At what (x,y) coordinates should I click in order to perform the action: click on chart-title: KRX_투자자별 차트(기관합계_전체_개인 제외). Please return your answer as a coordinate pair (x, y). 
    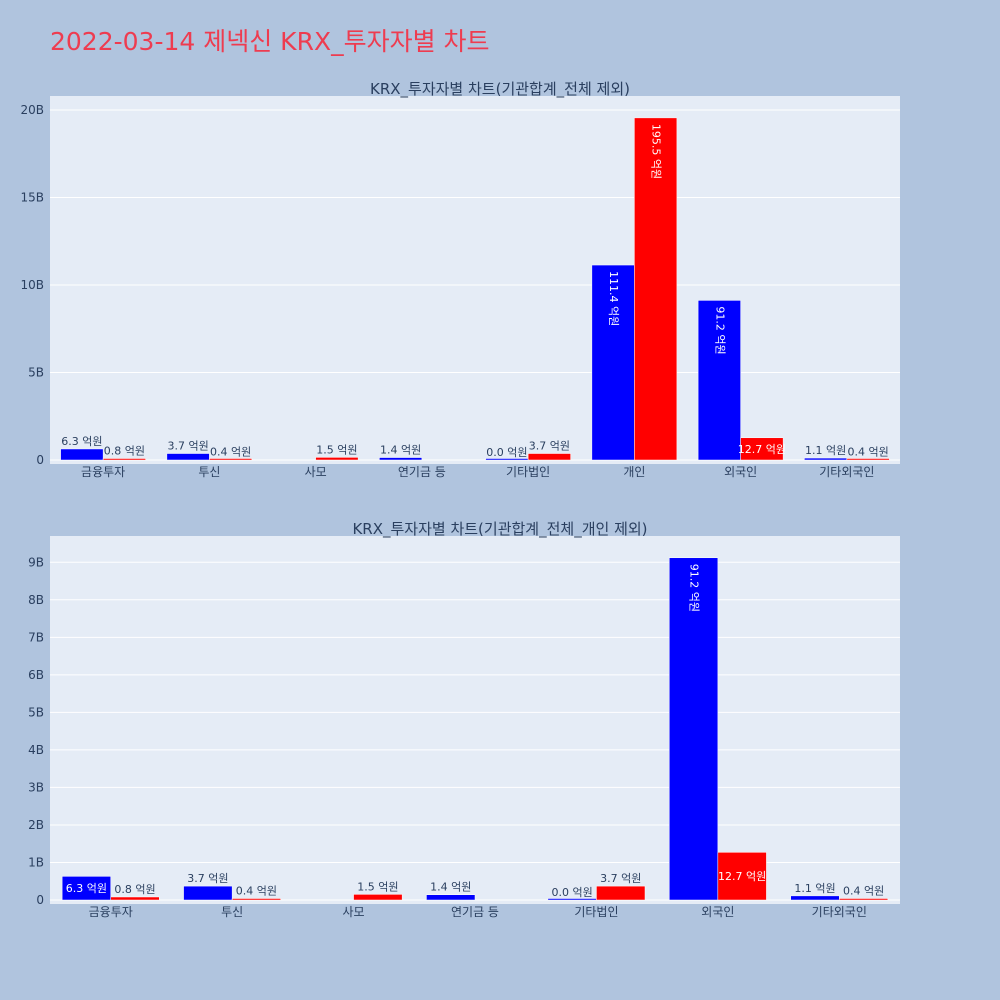
    Looking at the image, I should click on (499, 529).